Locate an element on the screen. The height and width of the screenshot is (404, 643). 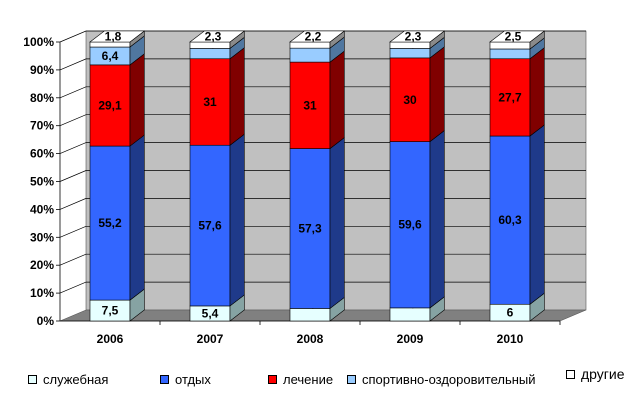
data-label: 30 is located at coordinates (410, 100).